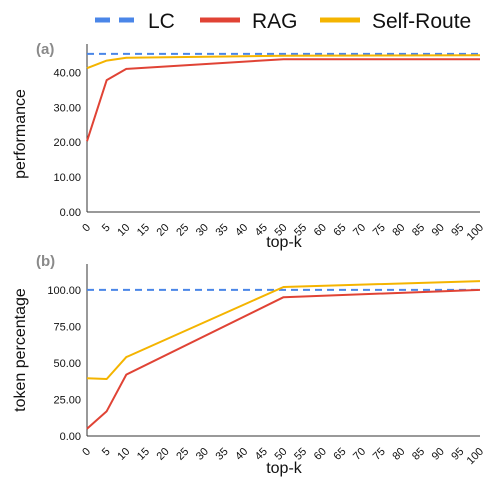 The height and width of the screenshot is (482, 486). What do you see at coordinates (438, 454) in the screenshot?
I see `panel-b-x-tick-label: 90` at bounding box center [438, 454].